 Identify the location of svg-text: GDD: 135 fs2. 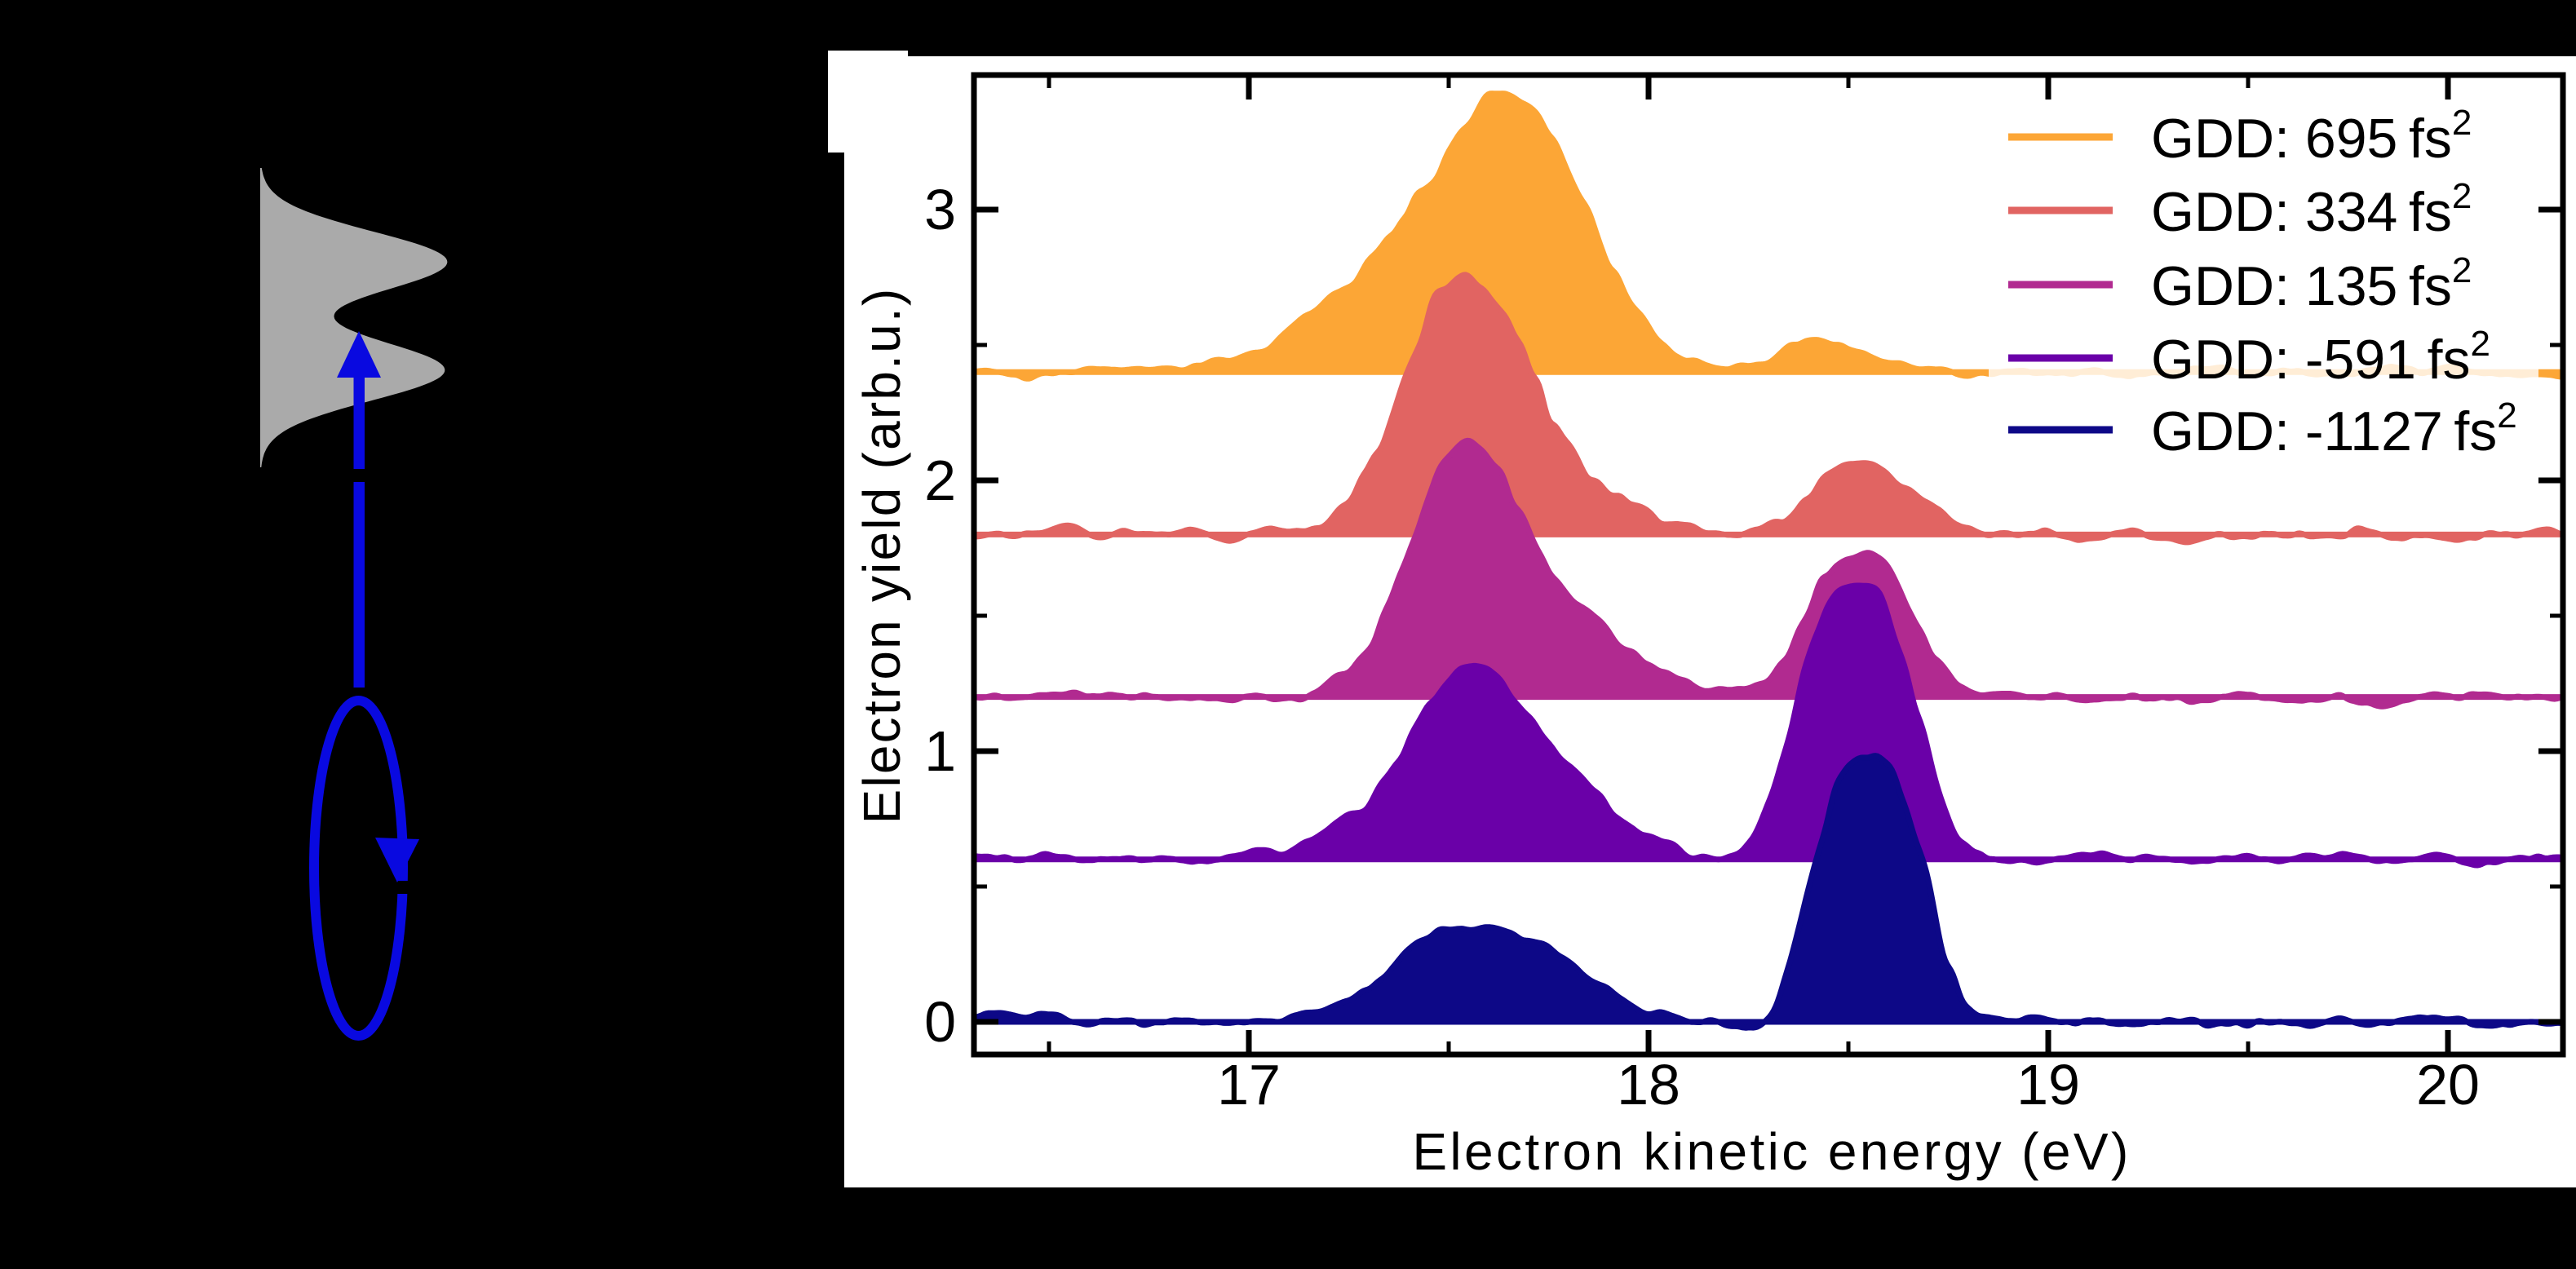
(2311, 283).